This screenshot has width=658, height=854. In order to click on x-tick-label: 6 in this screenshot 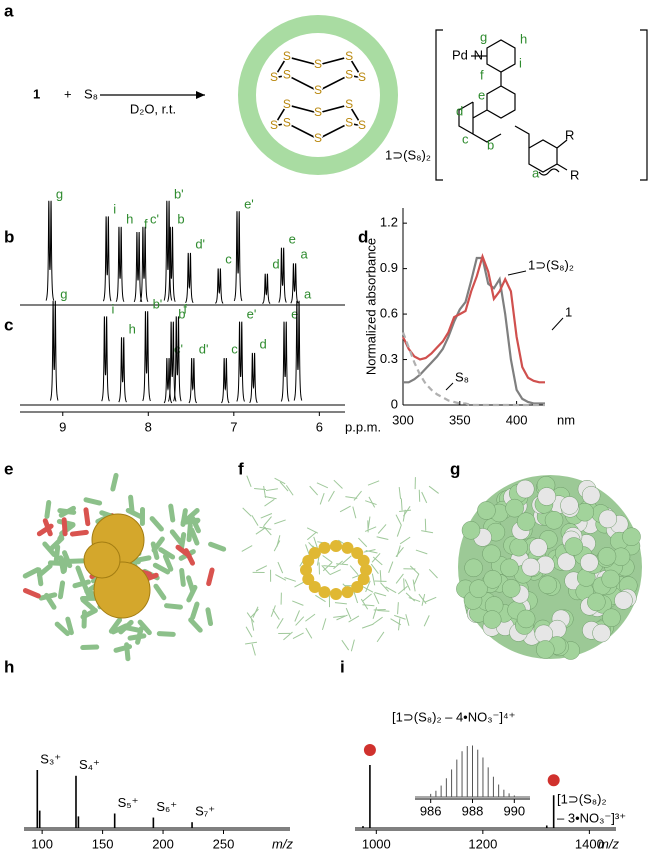, I will do `click(319, 426)`.